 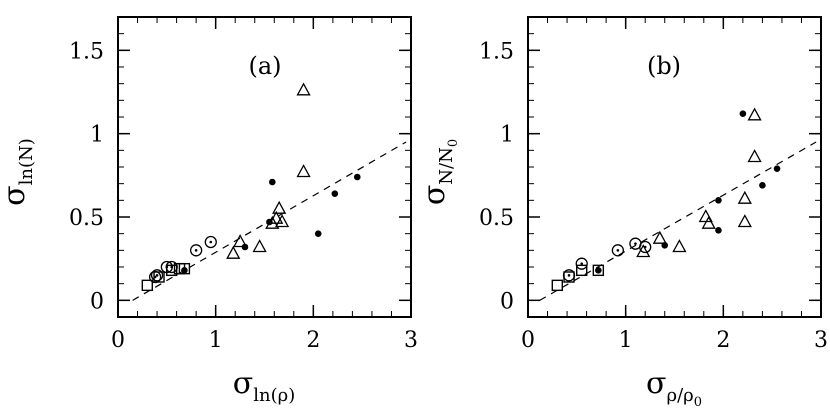 I want to click on panel-label: (a), so click(x=264, y=66).